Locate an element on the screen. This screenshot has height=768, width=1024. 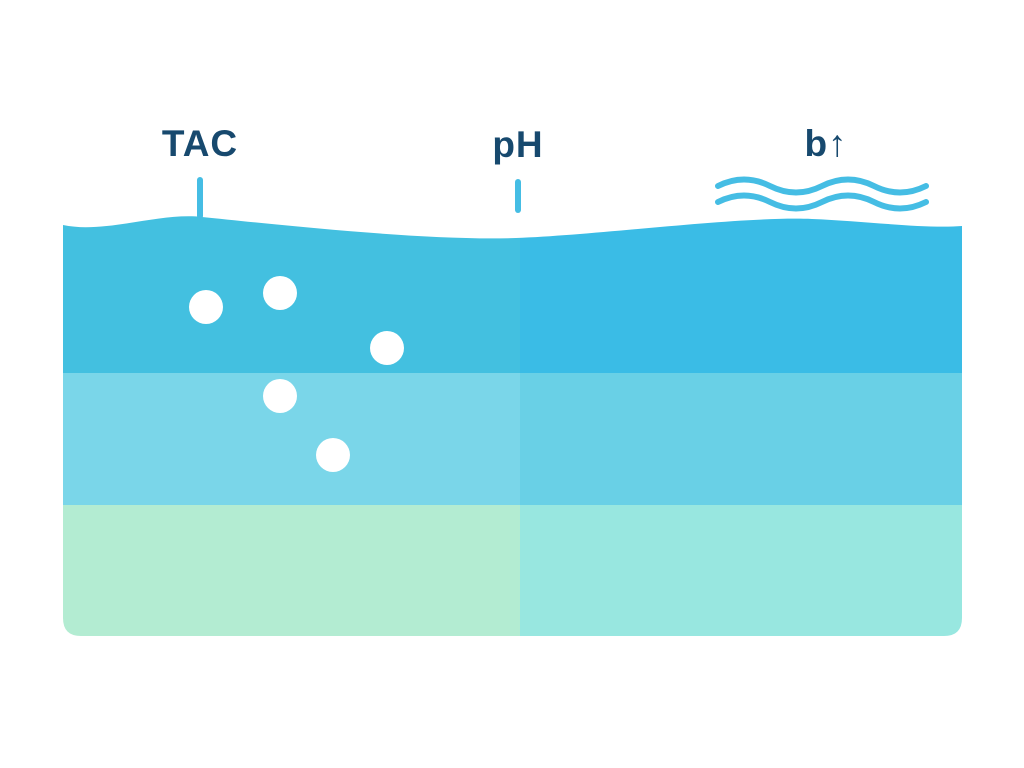
layer-middle-right is located at coordinates (741, 439).